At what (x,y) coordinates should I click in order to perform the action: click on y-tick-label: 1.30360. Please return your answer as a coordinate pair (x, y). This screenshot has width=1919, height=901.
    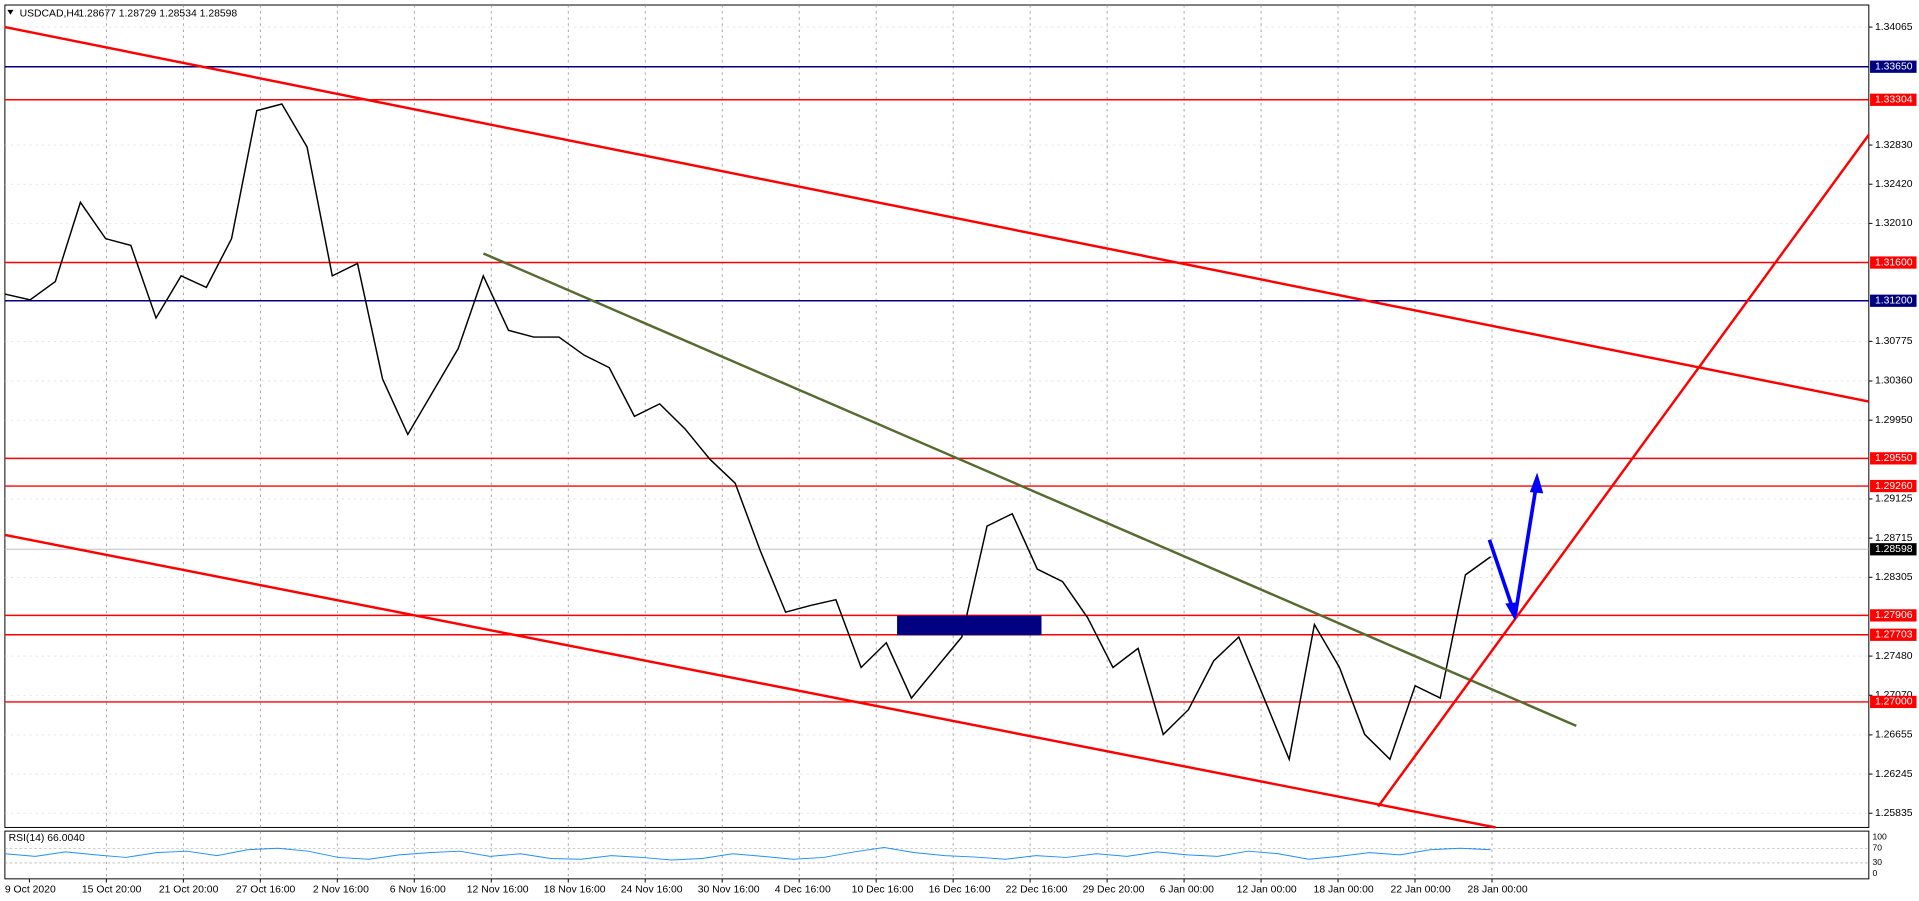
    Looking at the image, I should click on (1894, 381).